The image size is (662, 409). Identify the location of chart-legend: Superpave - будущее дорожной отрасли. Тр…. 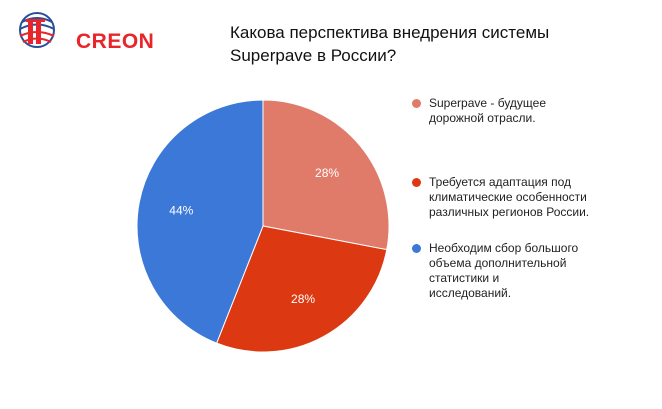
(502, 198).